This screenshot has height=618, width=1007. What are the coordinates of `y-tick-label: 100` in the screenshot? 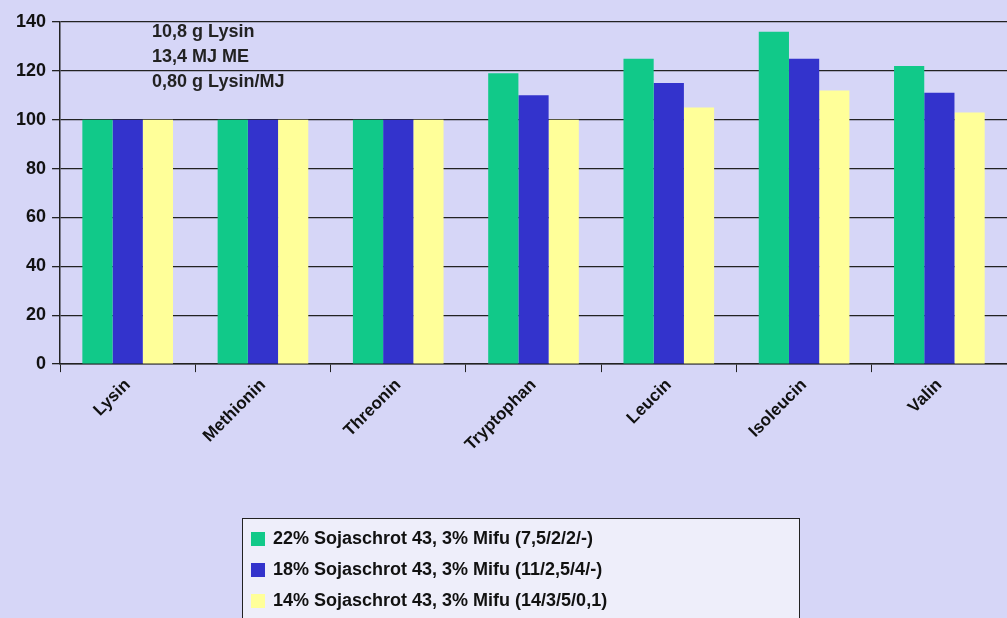 It's located at (31, 118).